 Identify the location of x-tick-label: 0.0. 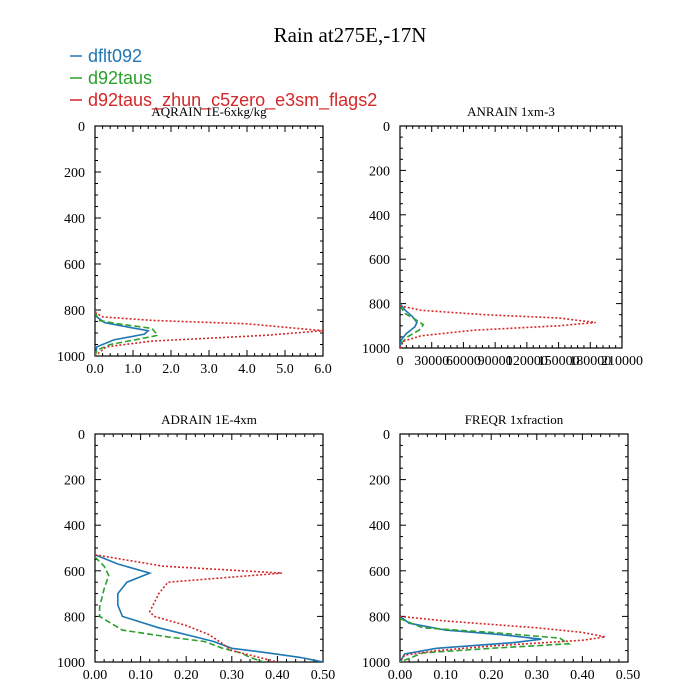
(95, 369).